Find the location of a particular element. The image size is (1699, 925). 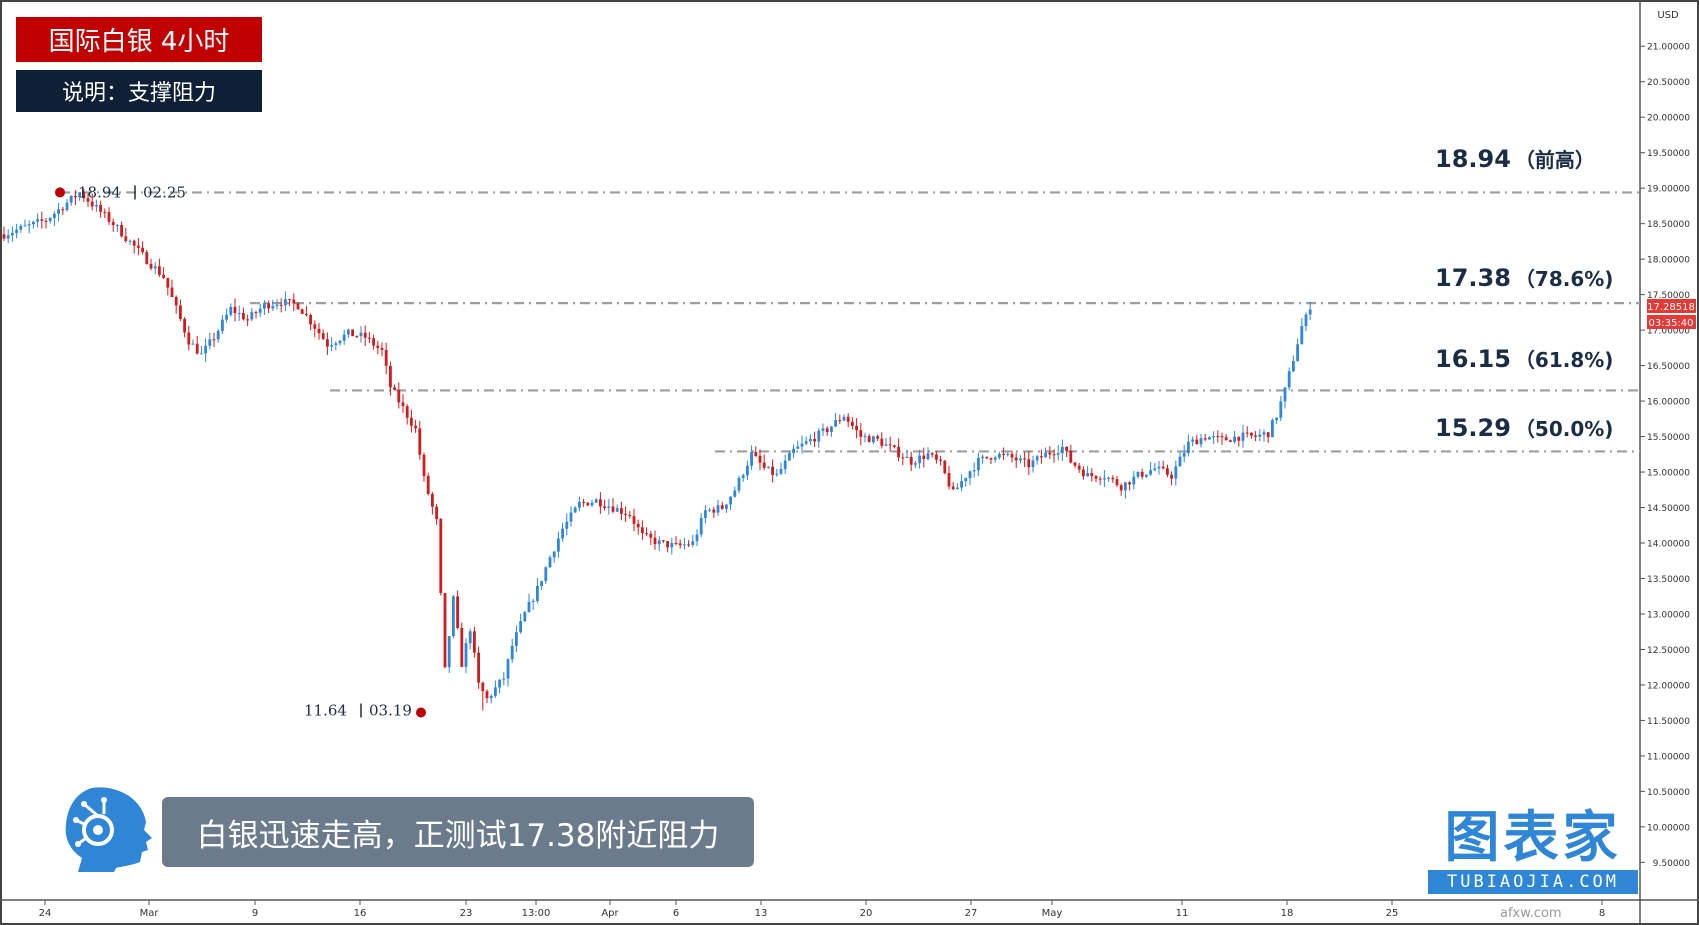

brand-logo: 图表家 TUBIAOJIA.COM is located at coordinates (1533, 851).